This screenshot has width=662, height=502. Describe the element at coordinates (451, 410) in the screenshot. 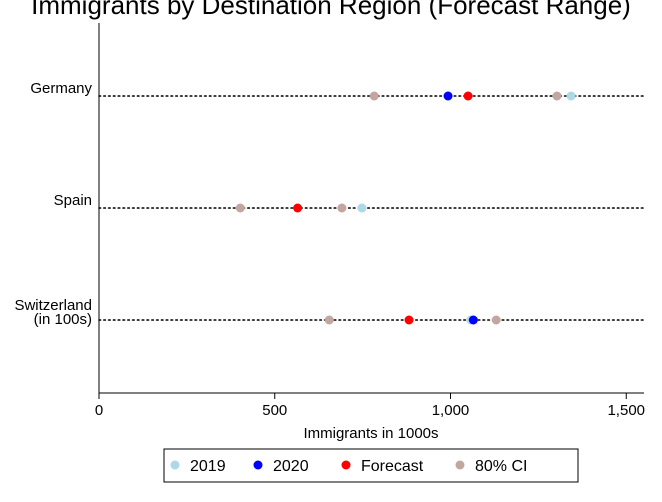

I see `x-tick-label: 1,000` at that location.